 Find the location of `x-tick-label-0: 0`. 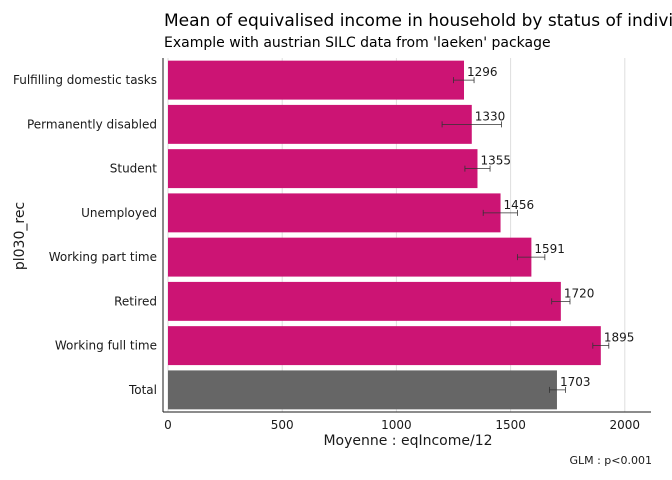

x-tick-label-0: 0 is located at coordinates (168, 425).